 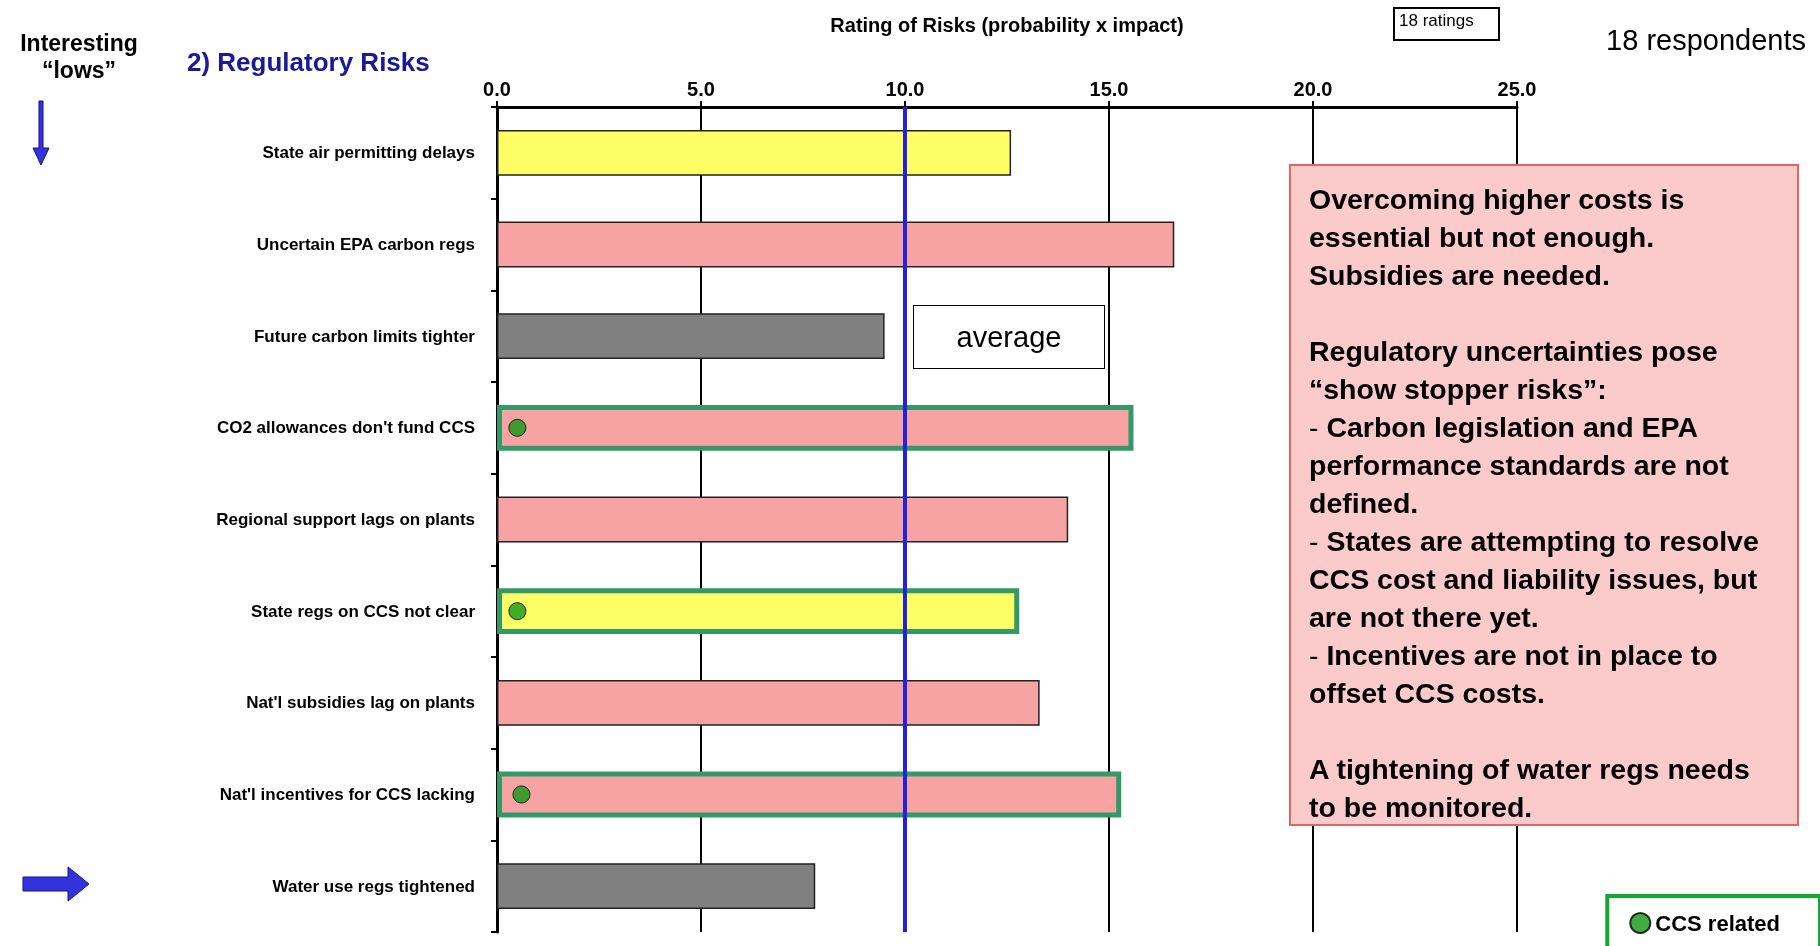 I want to click on annotation: - States are attempting to resolve CCS cost and liability issues, but are not there yet., so click(x=1534, y=579).